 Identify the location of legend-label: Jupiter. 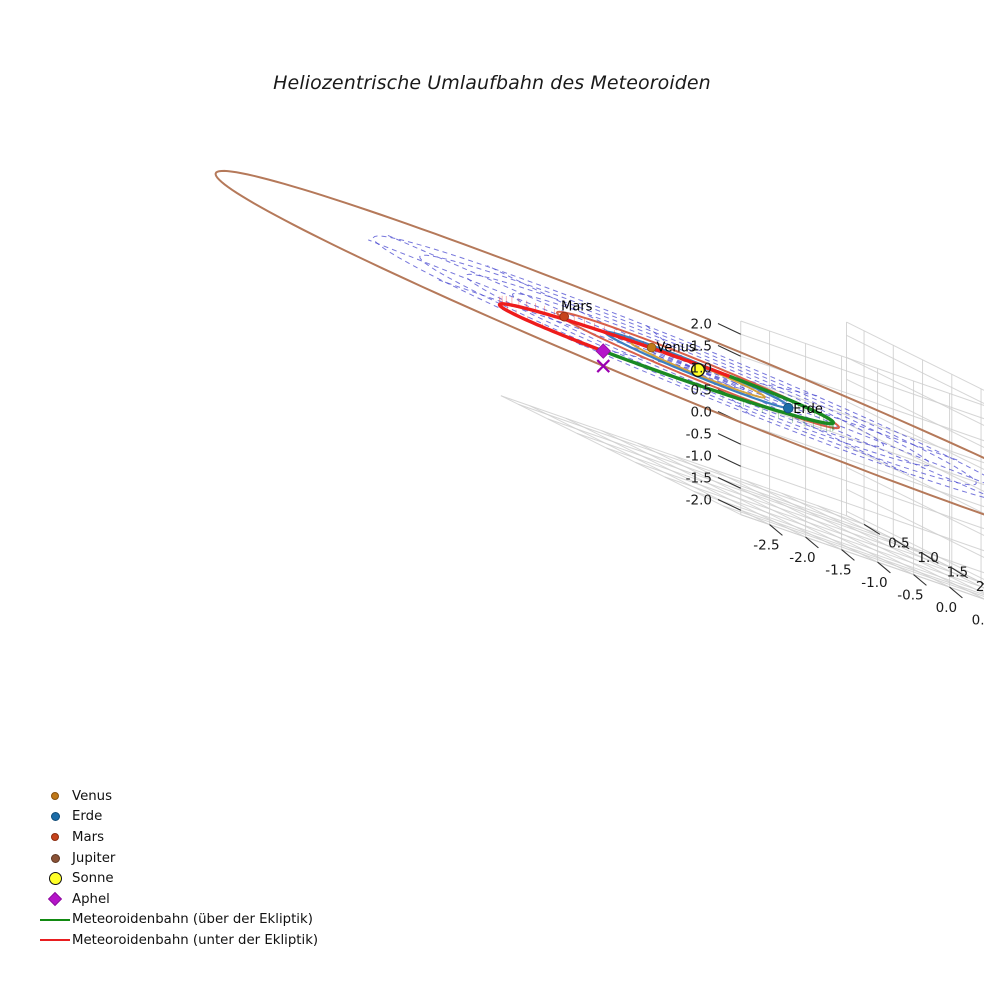
(94, 858).